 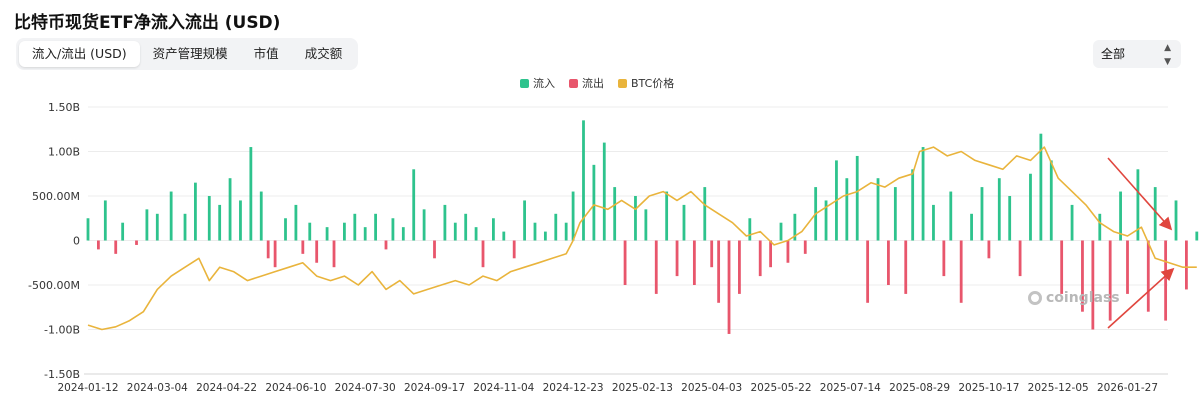 What do you see at coordinates (1137, 54) in the screenshot?
I see `filter-select: 全部 ▲ ▼` at bounding box center [1137, 54].